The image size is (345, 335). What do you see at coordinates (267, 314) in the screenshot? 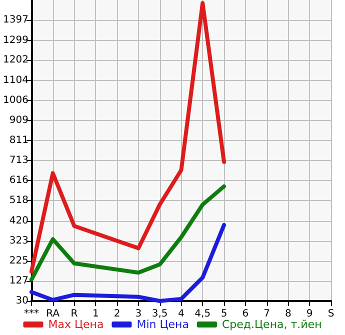
I see `x-tick-label: 7` at bounding box center [267, 314].